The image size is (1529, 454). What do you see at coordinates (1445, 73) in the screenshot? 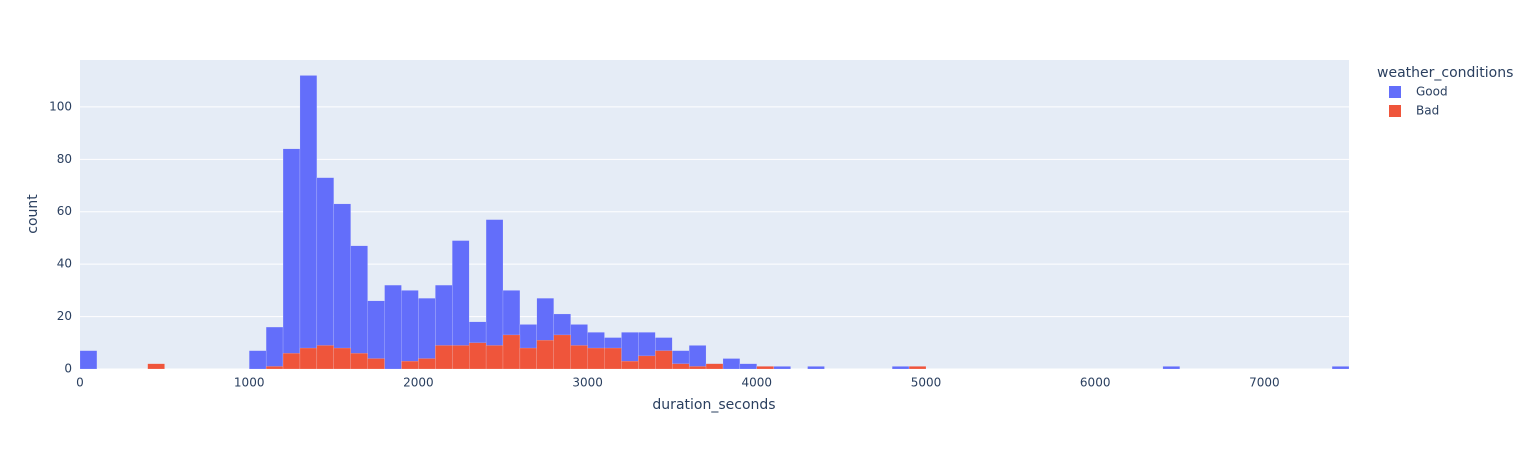
I see `legend-title: weather_conditions` at bounding box center [1445, 73].